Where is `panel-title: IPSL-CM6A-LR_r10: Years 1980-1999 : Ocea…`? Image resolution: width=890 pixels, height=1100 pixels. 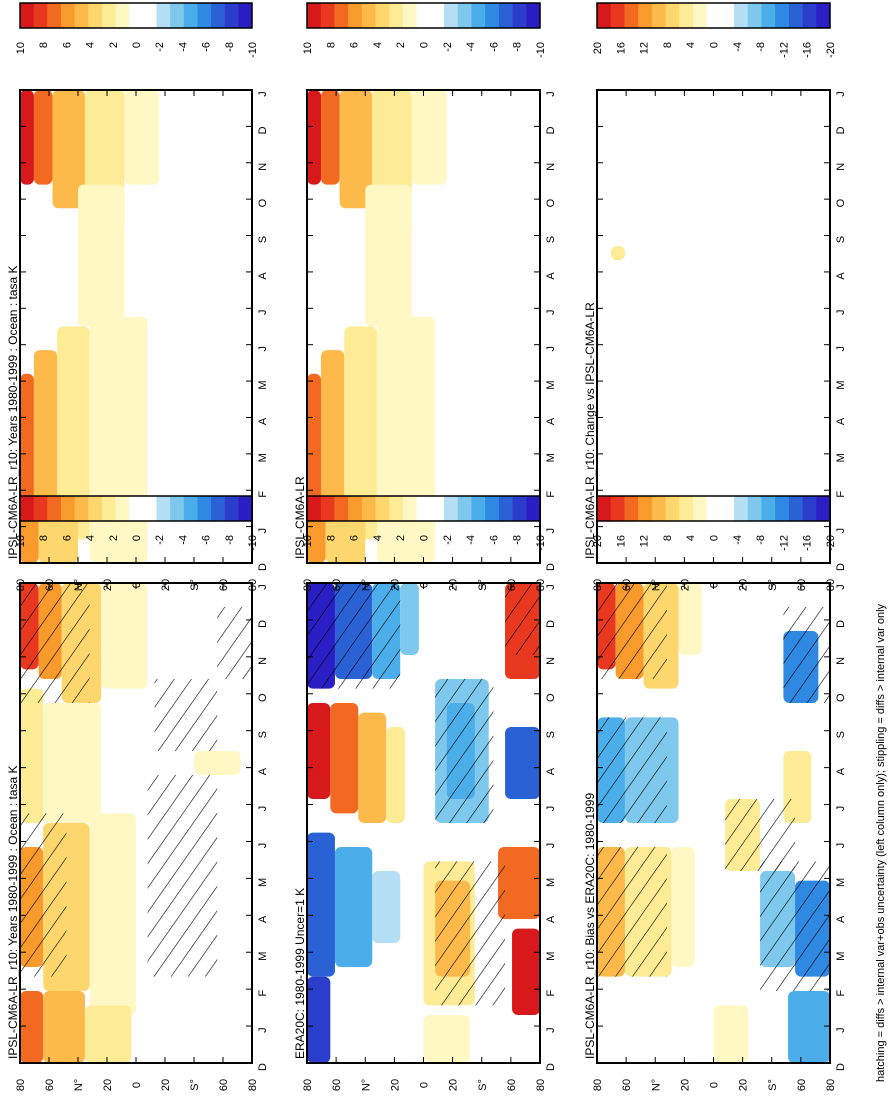 panel-title: IPSL-CM6A-LR_r10: Years 1980-1999 : Ocea… is located at coordinates (13, 412).